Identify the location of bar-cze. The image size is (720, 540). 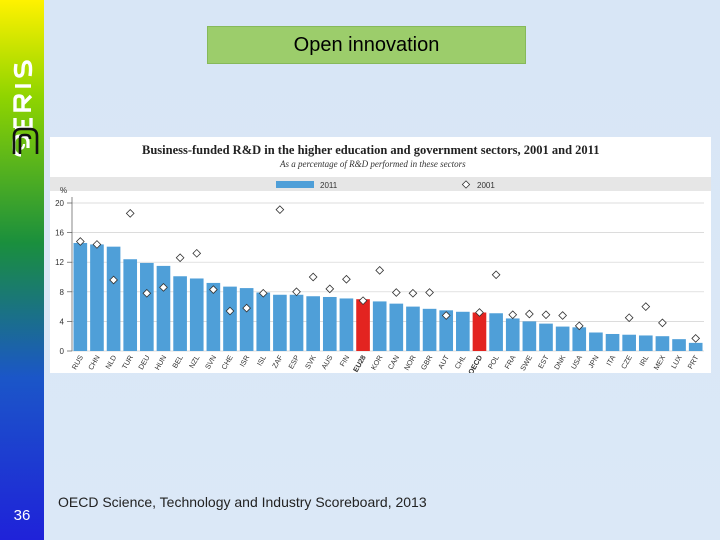
(629, 342).